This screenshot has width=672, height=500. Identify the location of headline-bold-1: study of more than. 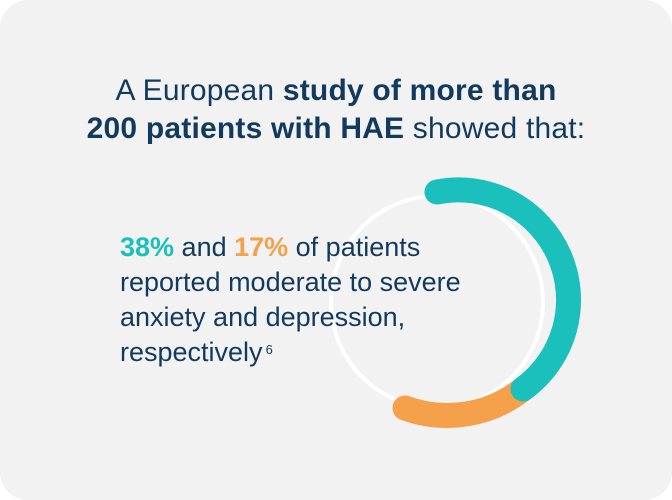
(419, 90).